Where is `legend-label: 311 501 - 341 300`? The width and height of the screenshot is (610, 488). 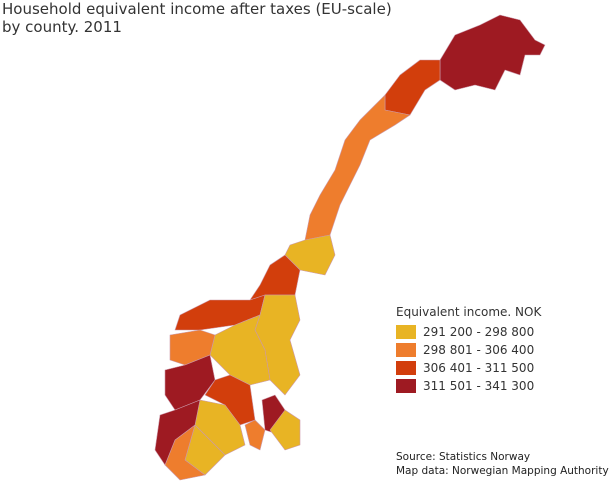 legend-label: 311 501 - 341 300 is located at coordinates (478, 386).